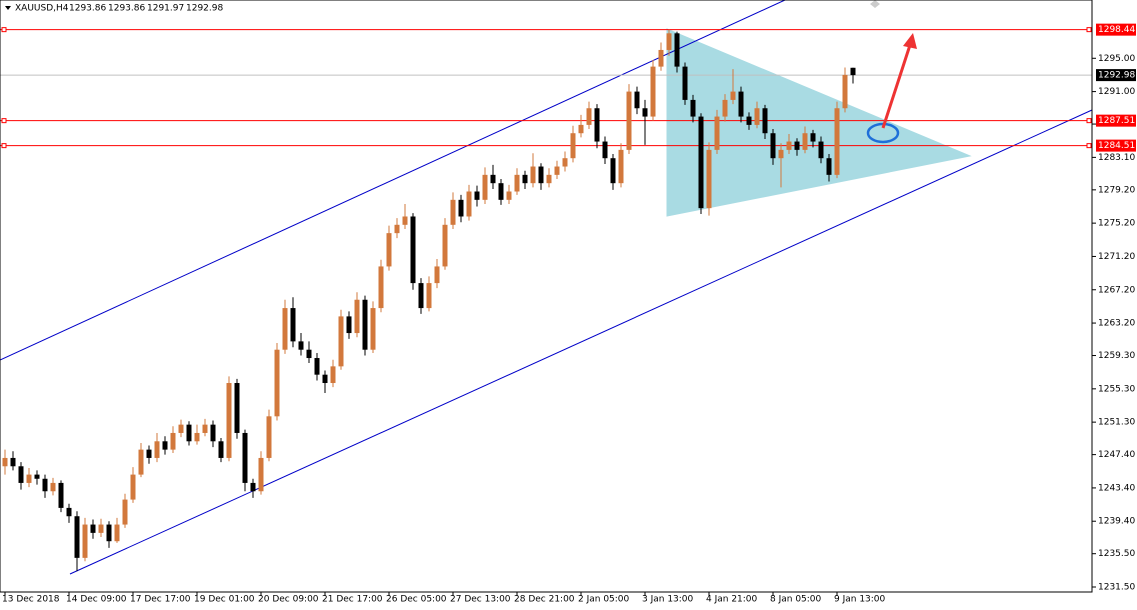  What do you see at coordinates (668, 600) in the screenshot?
I see `x-tick-label: 3 Jan 13:00` at bounding box center [668, 600].